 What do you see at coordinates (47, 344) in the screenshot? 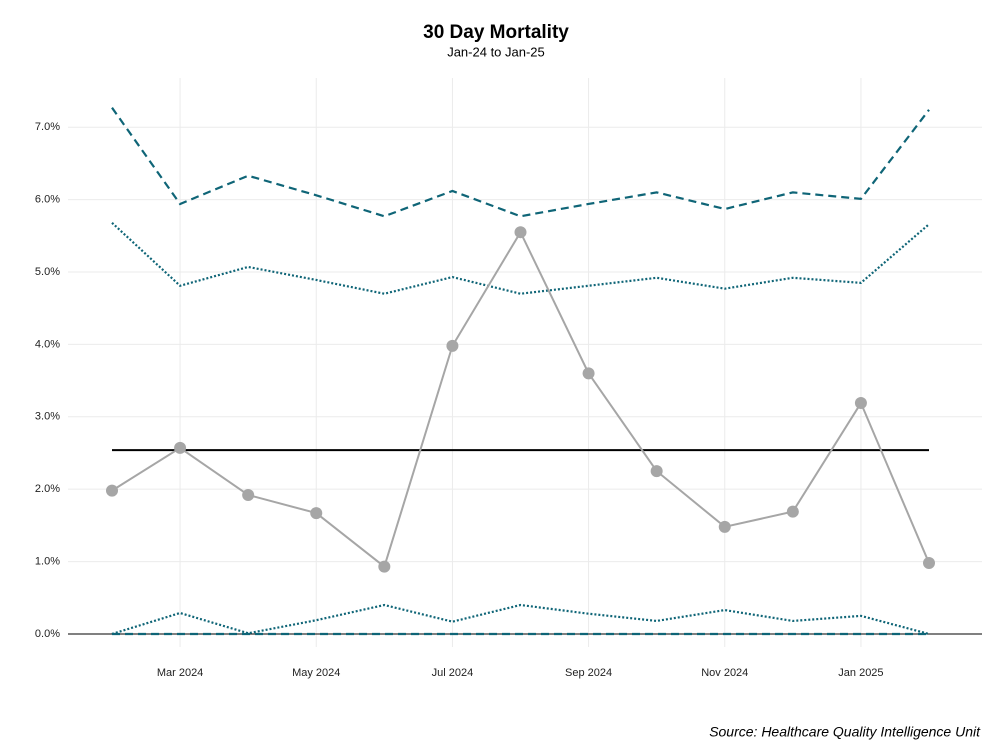
I see `y-tick-label: 4.0%` at bounding box center [47, 344].